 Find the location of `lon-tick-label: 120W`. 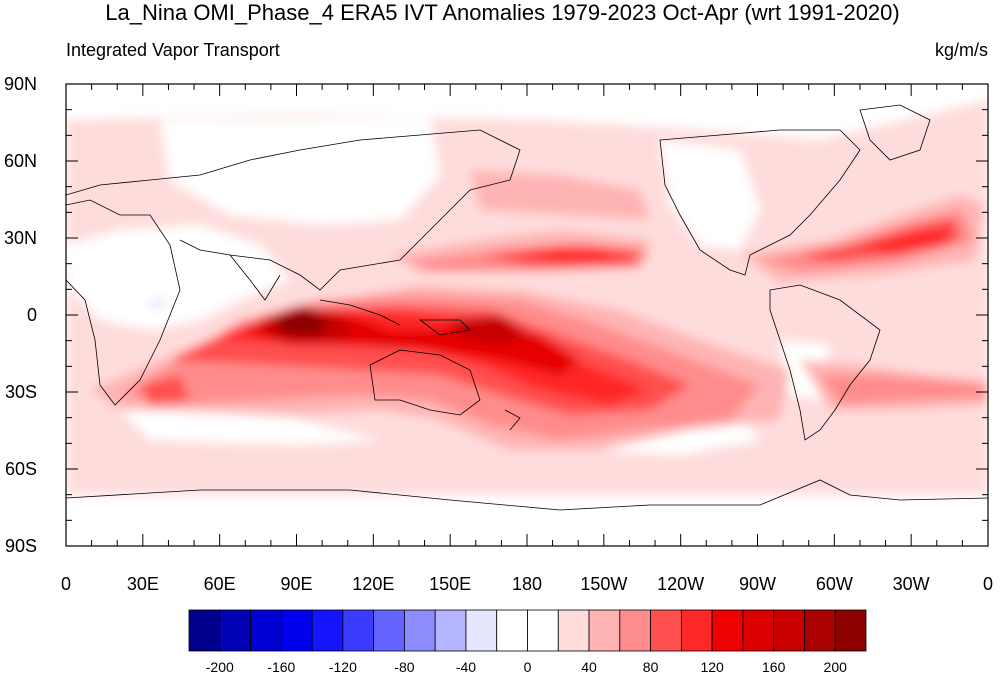

lon-tick-label: 120W is located at coordinates (680, 584).